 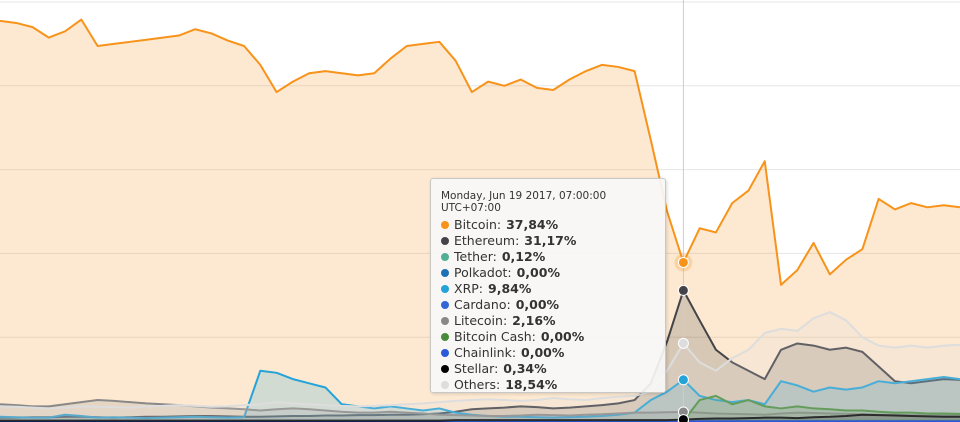 What do you see at coordinates (475, 224) in the screenshot?
I see `tooltip-name: Bitcoin` at bounding box center [475, 224].